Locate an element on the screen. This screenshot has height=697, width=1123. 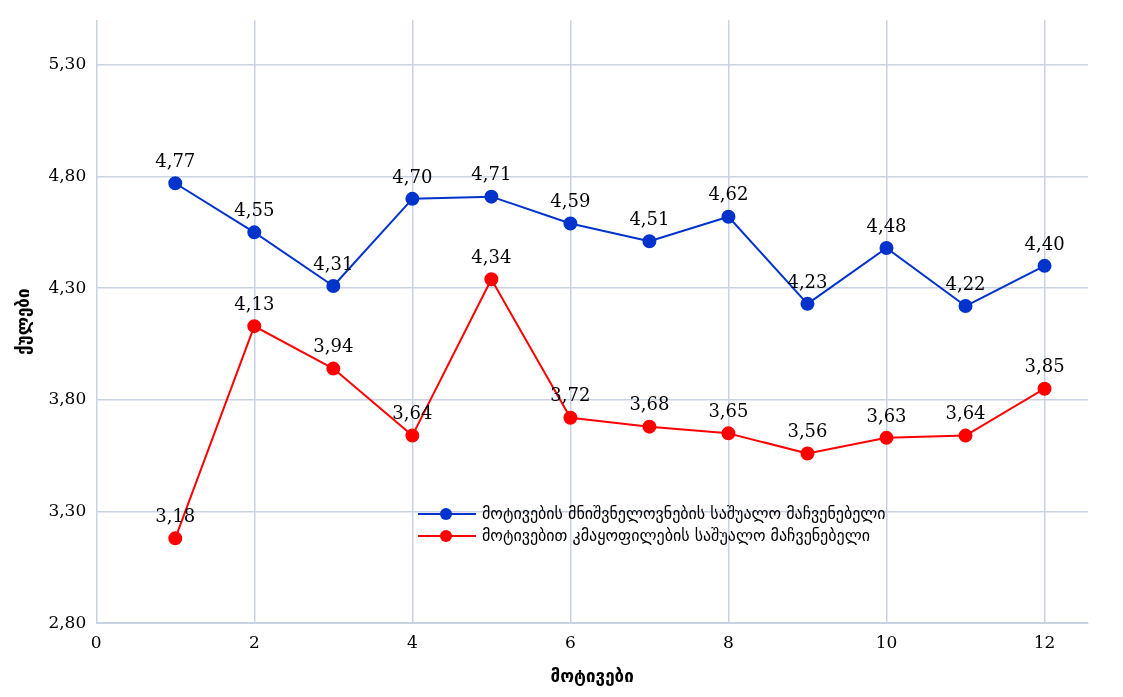
data-label: 3,63 is located at coordinates (886, 415).